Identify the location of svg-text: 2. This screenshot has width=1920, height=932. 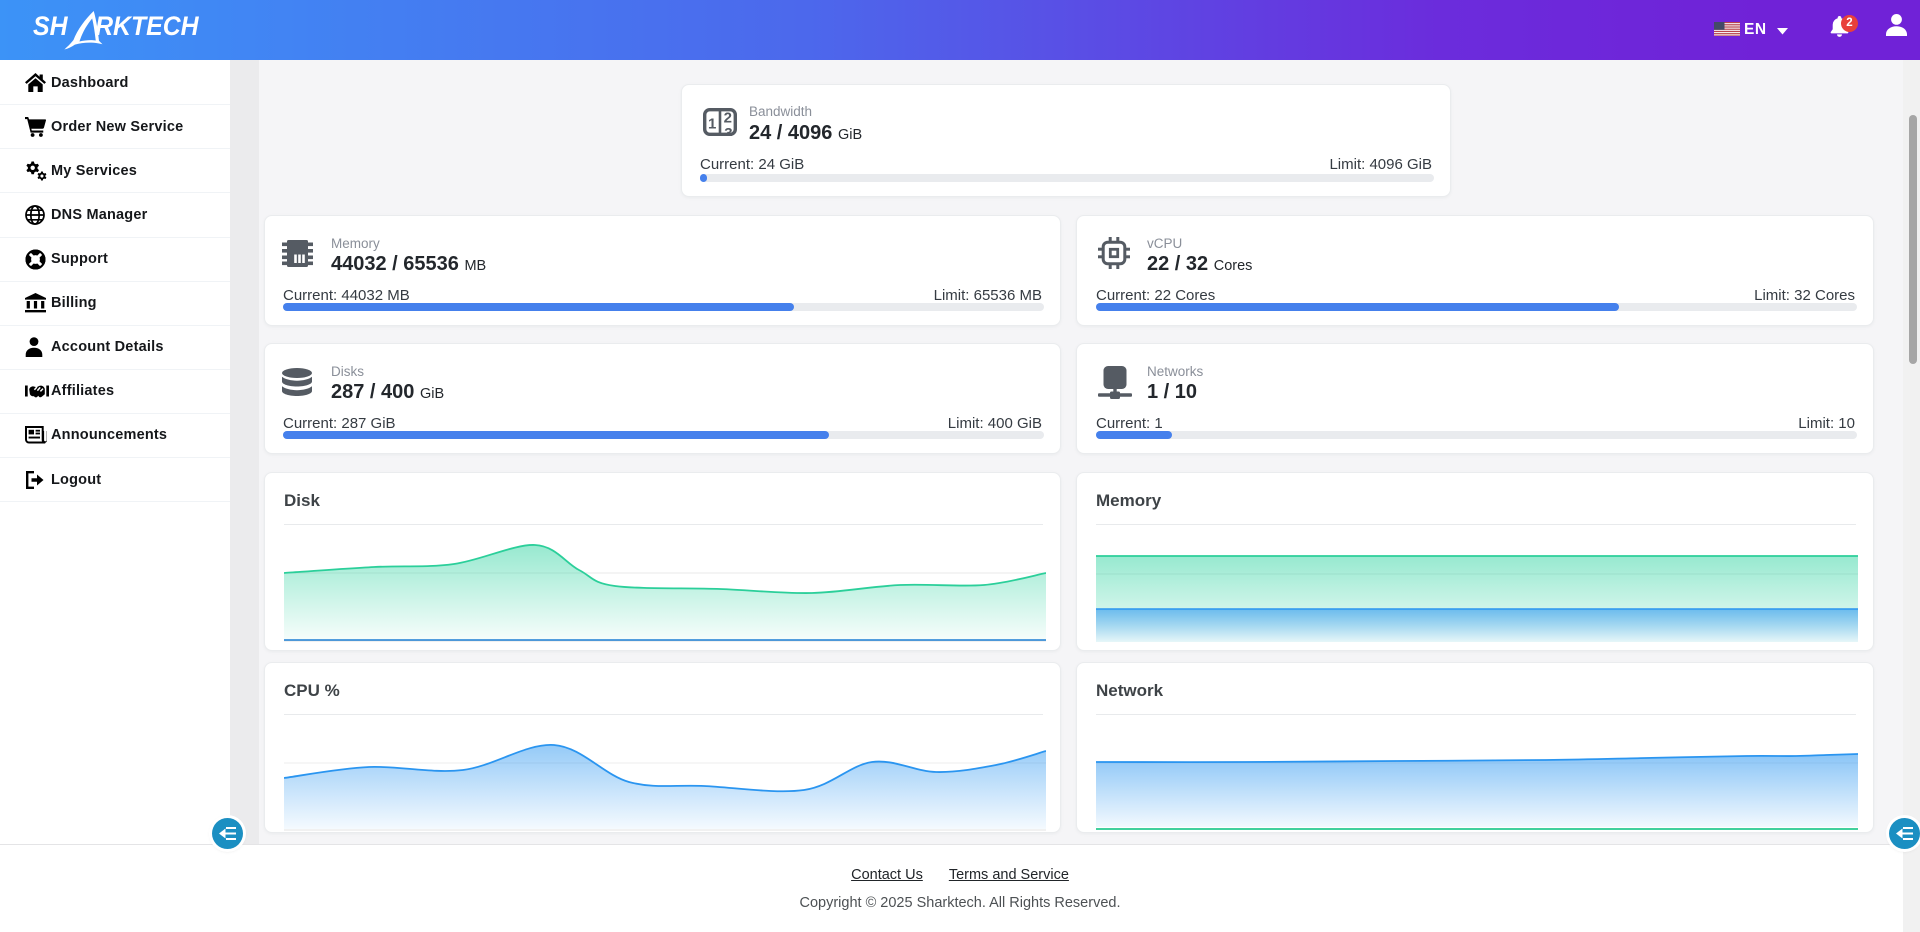
(728, 118).